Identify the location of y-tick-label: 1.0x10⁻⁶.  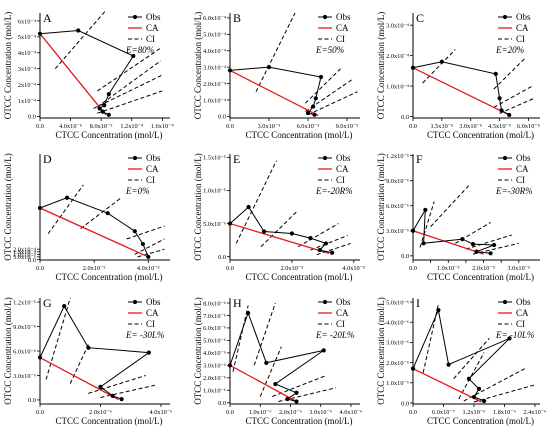
(214, 391).